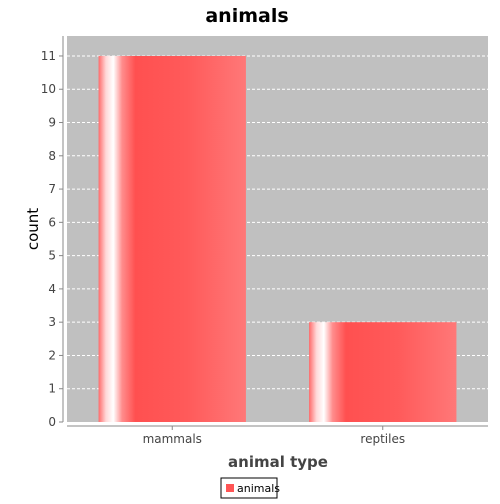 The image size is (500, 504). I want to click on y-tick-label: 11, so click(48, 56).